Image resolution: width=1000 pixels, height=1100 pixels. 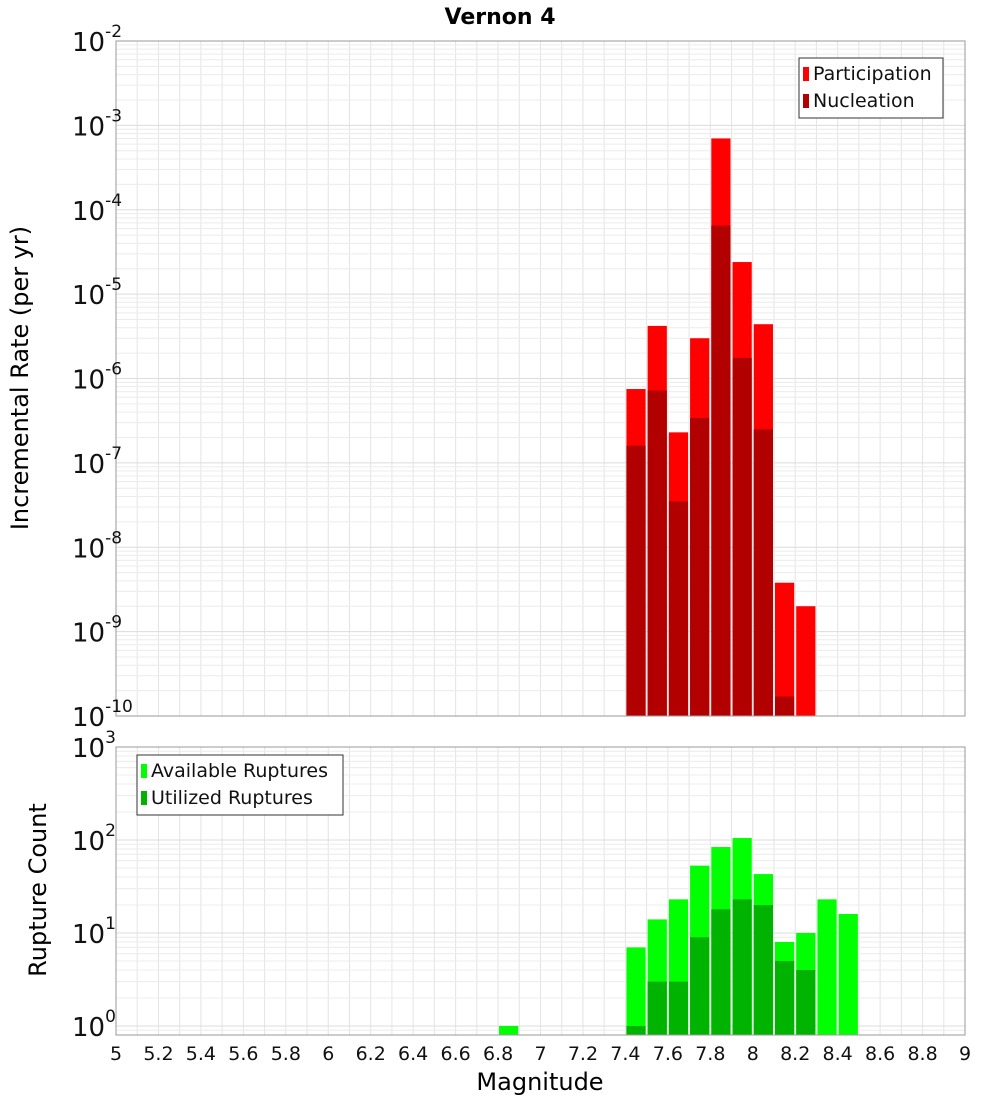 What do you see at coordinates (116, 1054) in the screenshot?
I see `x-tick-label: 5` at bounding box center [116, 1054].